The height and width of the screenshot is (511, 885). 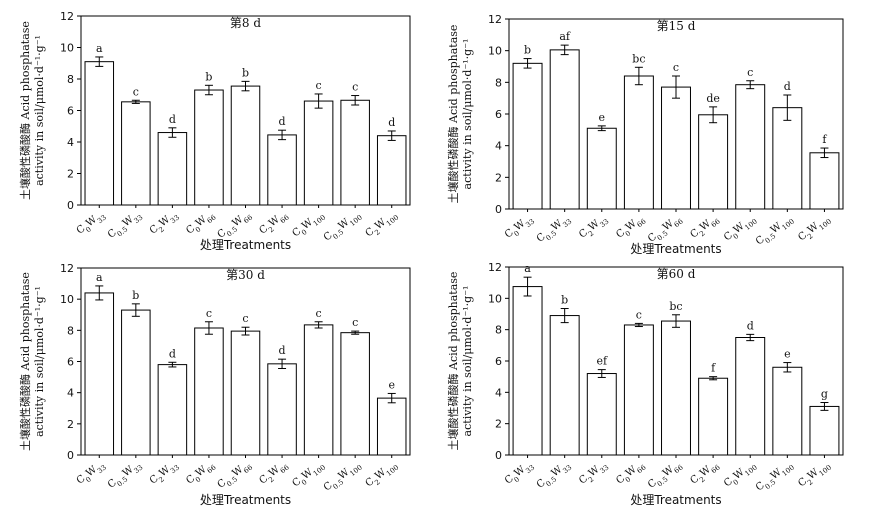 What do you see at coordinates (235, 475) in the screenshot?
I see `category-label: C0.5W66` at bounding box center [235, 475].